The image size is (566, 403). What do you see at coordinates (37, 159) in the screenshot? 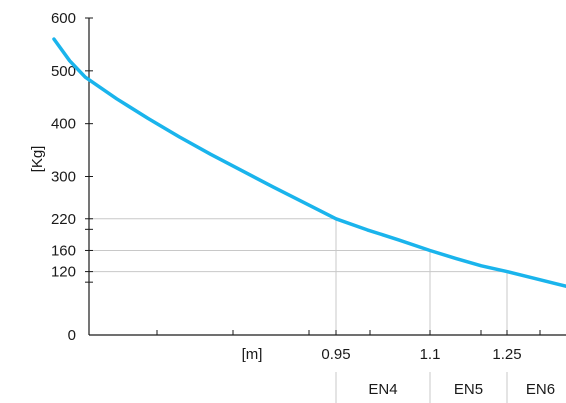
I see `y-axis-label: [Kg]` at bounding box center [37, 159].